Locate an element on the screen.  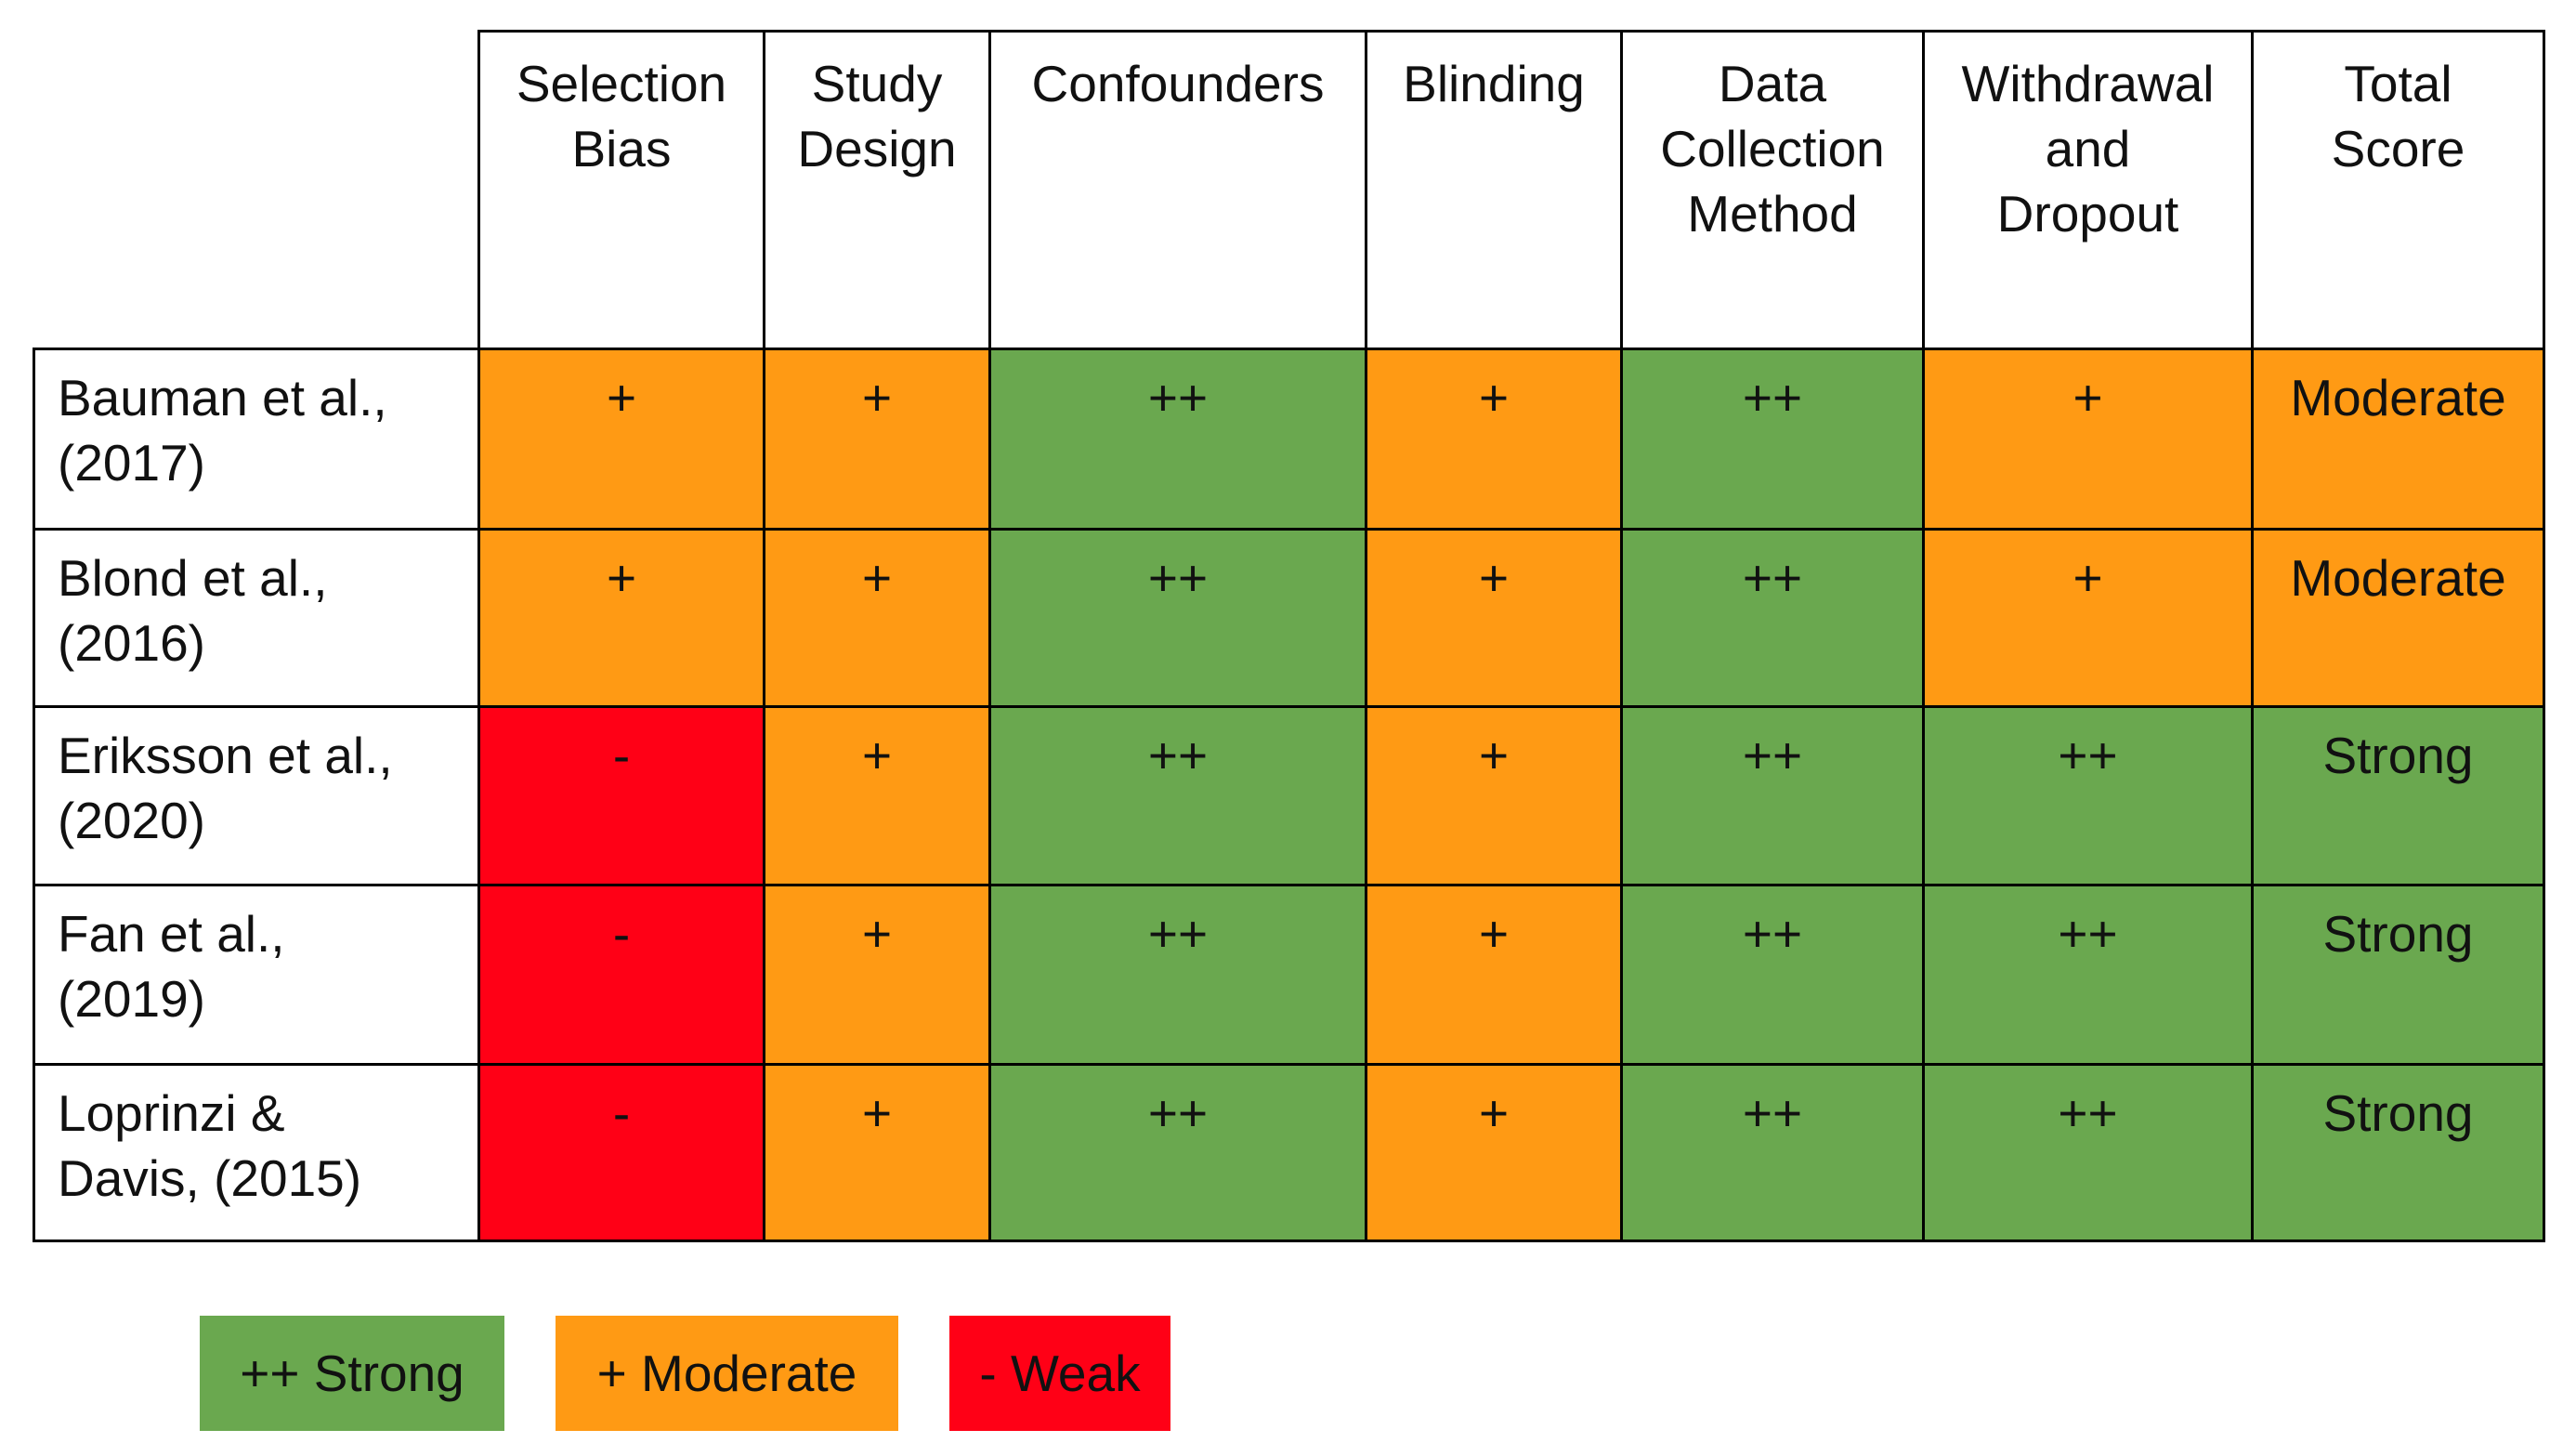
column-header: Confounders is located at coordinates (1177, 190).